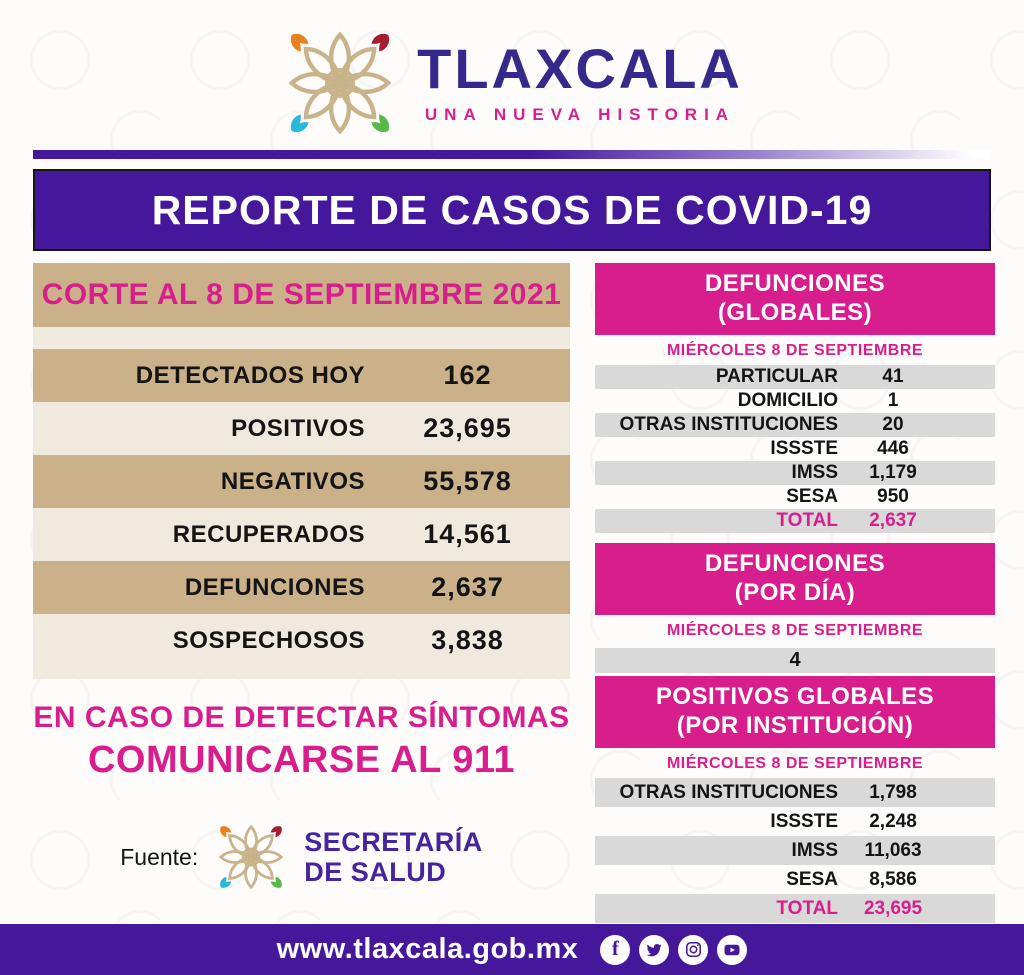 The image size is (1024, 975). Describe the element at coordinates (251, 857) in the screenshot. I see `secretaria-salud-flower-icon` at that location.